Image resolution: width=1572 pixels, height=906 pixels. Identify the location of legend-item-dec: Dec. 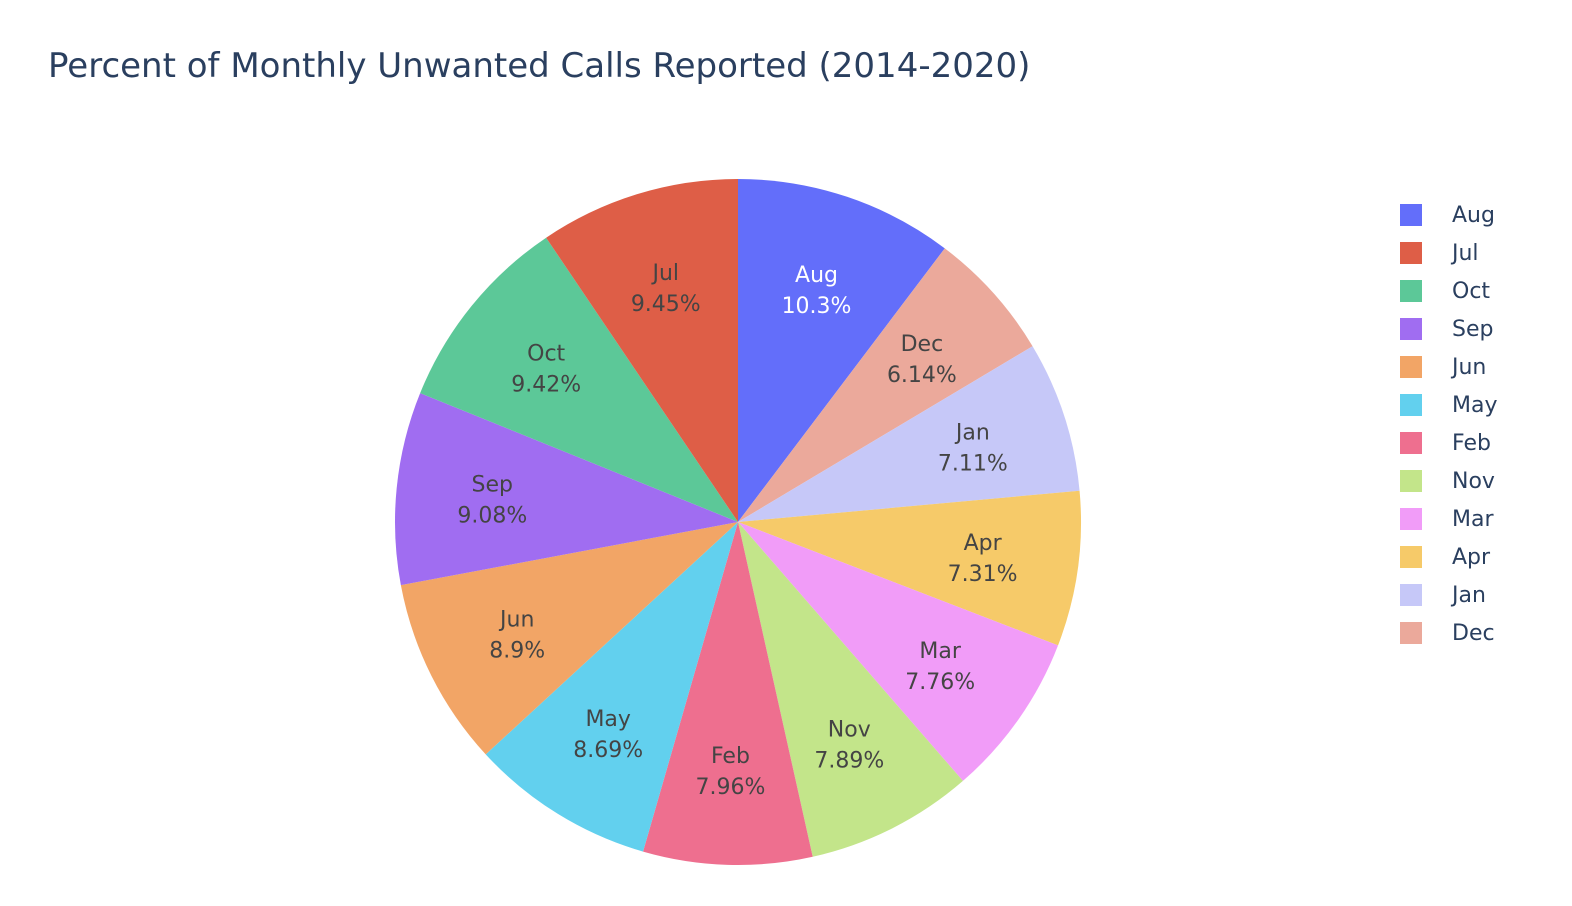
(1448, 633).